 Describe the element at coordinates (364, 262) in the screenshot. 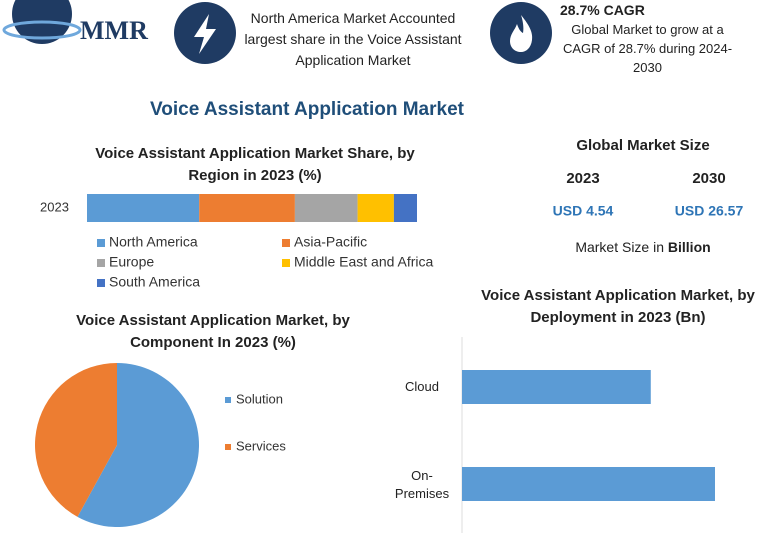

I see `legend-label: Middle East and Africa` at that location.